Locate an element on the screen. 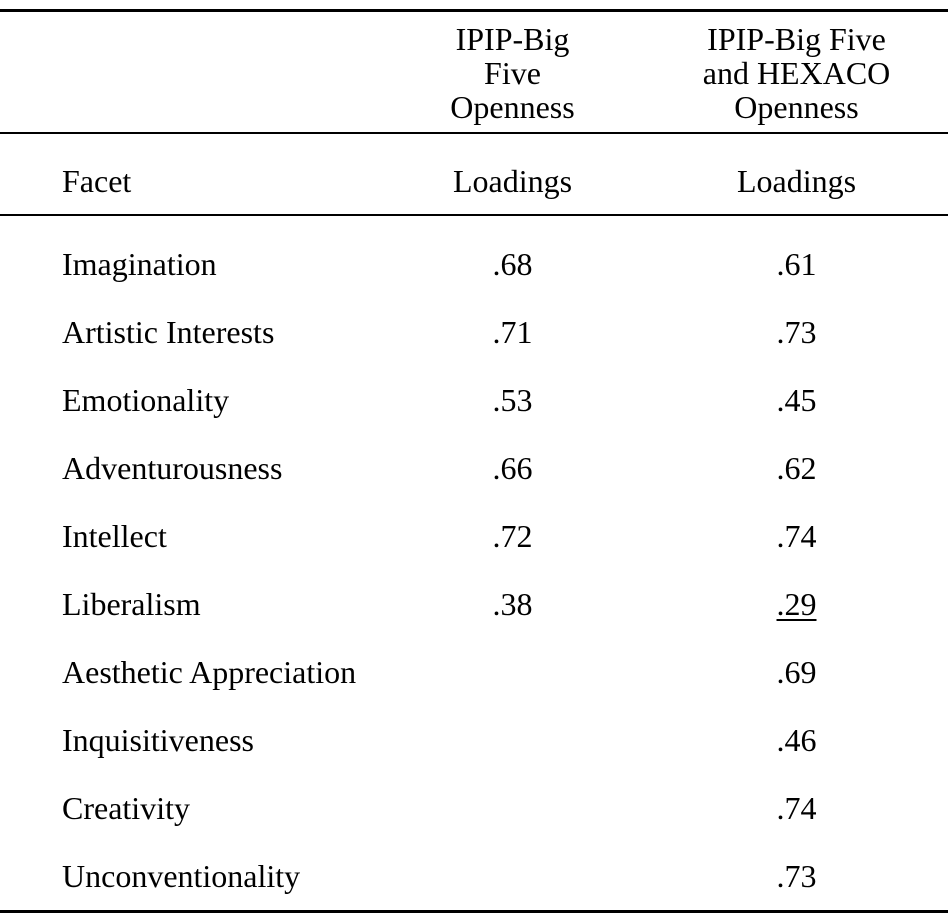  header-ipip-hexaco-openness: IPIP-Big Five and HEXACO Openness is located at coordinates (796, 72).